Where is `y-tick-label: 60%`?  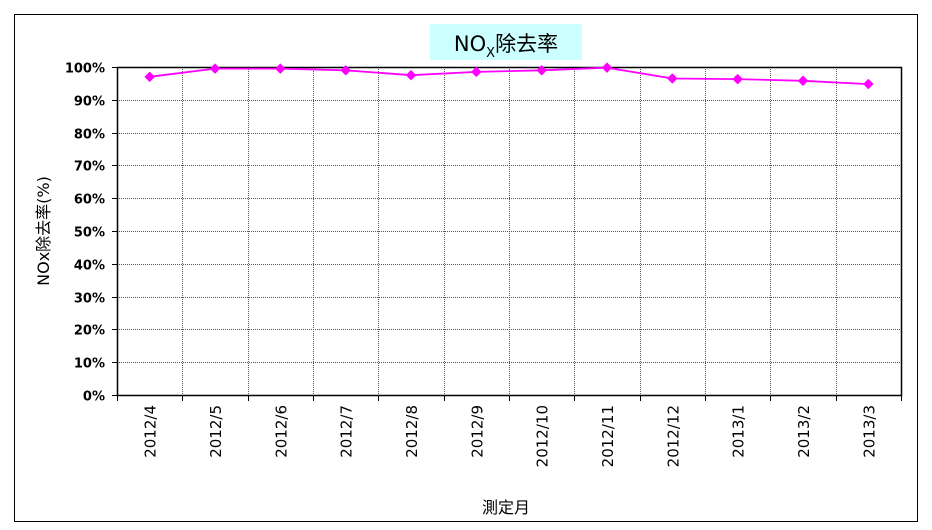 y-tick-label: 60% is located at coordinates (89, 200).